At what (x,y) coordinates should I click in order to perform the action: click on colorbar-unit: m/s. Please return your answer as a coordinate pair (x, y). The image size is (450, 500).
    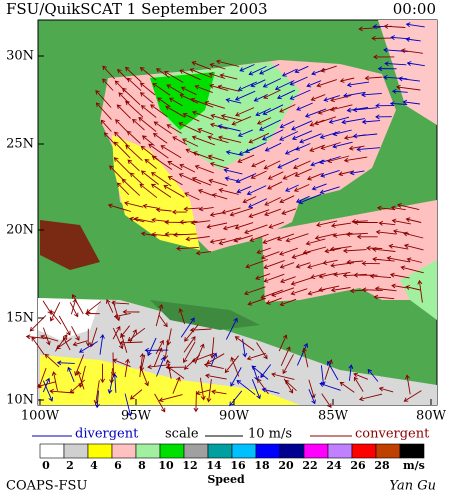
    Looking at the image, I should click on (414, 465).